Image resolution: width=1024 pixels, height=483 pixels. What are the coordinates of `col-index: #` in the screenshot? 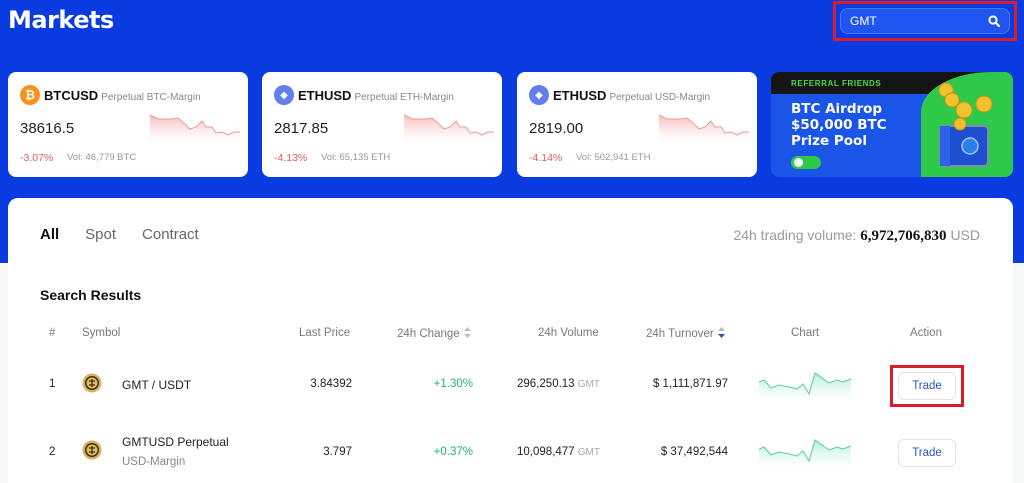 It's located at (52, 333).